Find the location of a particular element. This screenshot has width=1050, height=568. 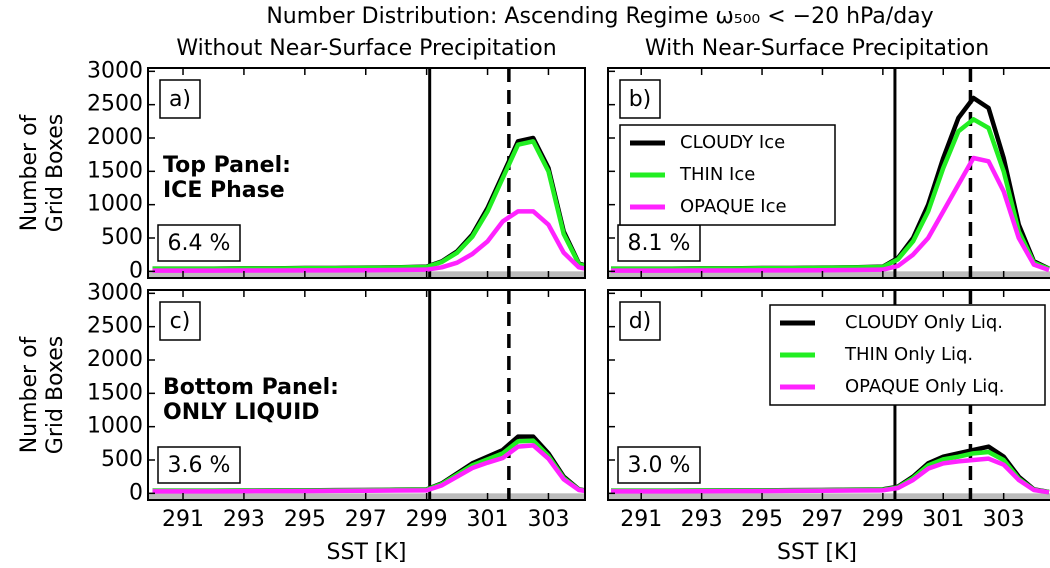

subtitle: With Near-Surface Precipitation is located at coordinates (817, 48).